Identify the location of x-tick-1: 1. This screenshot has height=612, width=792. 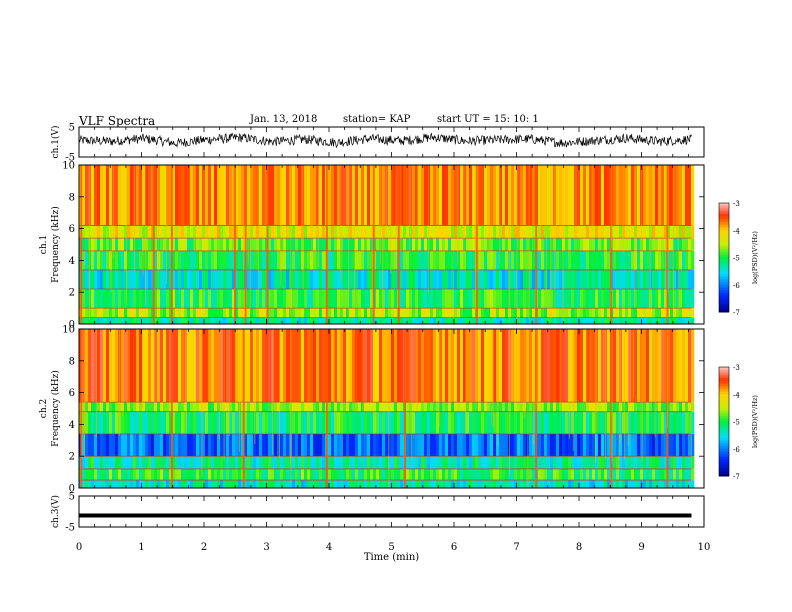
(141, 547).